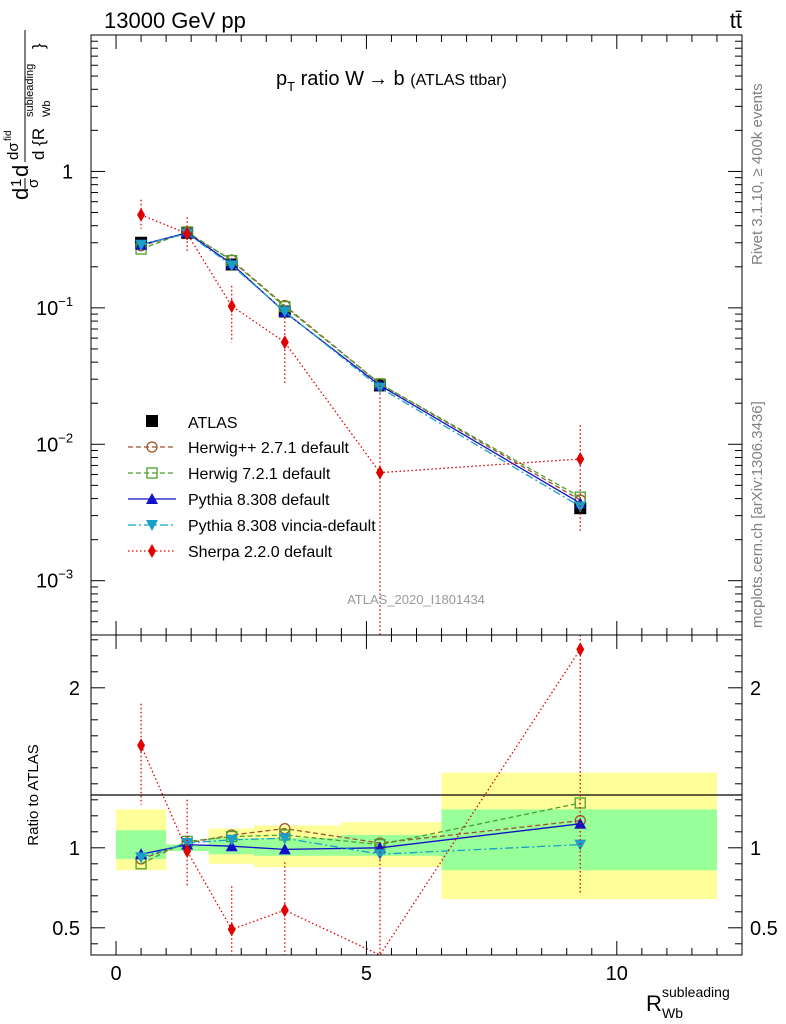  Describe the element at coordinates (47, 109) in the screenshot. I see `svg-text: Wb` at that location.